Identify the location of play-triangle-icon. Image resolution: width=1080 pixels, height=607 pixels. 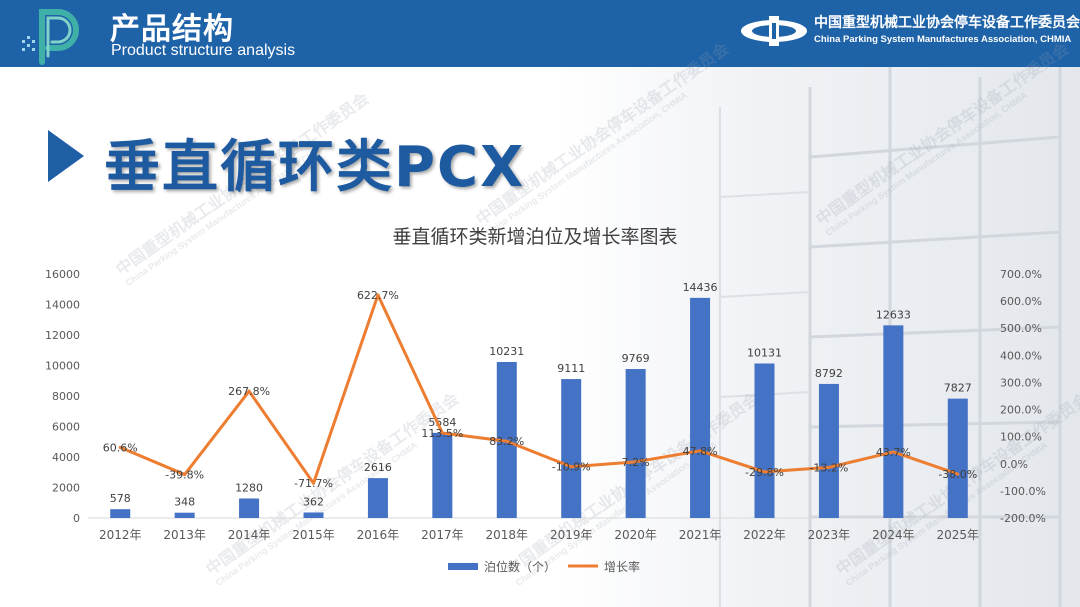
(66, 156).